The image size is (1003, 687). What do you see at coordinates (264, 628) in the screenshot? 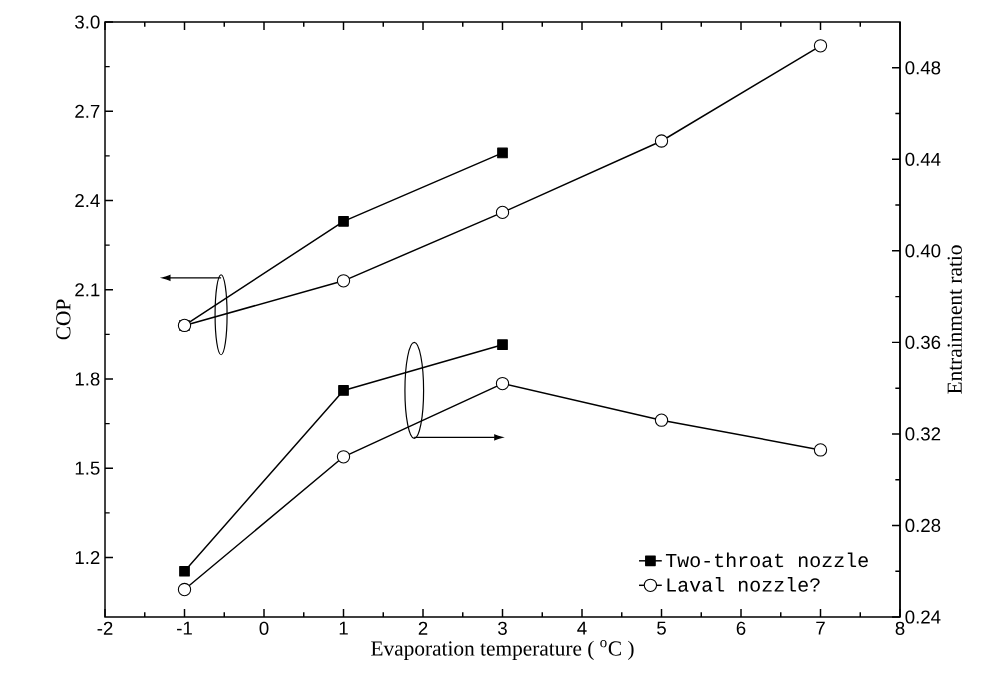
I see `x-tick-label: 0` at bounding box center [264, 628].